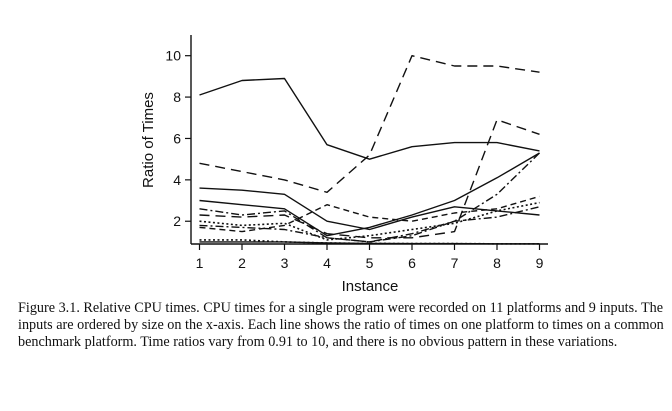  Describe the element at coordinates (177, 221) in the screenshot. I see `y-tick-label: 2` at that location.